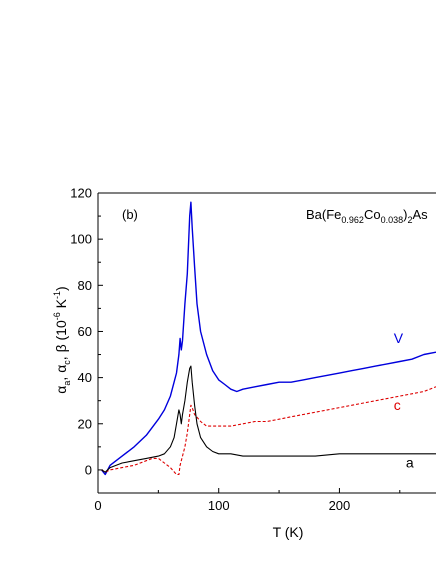 The height and width of the screenshot is (564, 436). I want to click on panel-label: (b), so click(130, 214).